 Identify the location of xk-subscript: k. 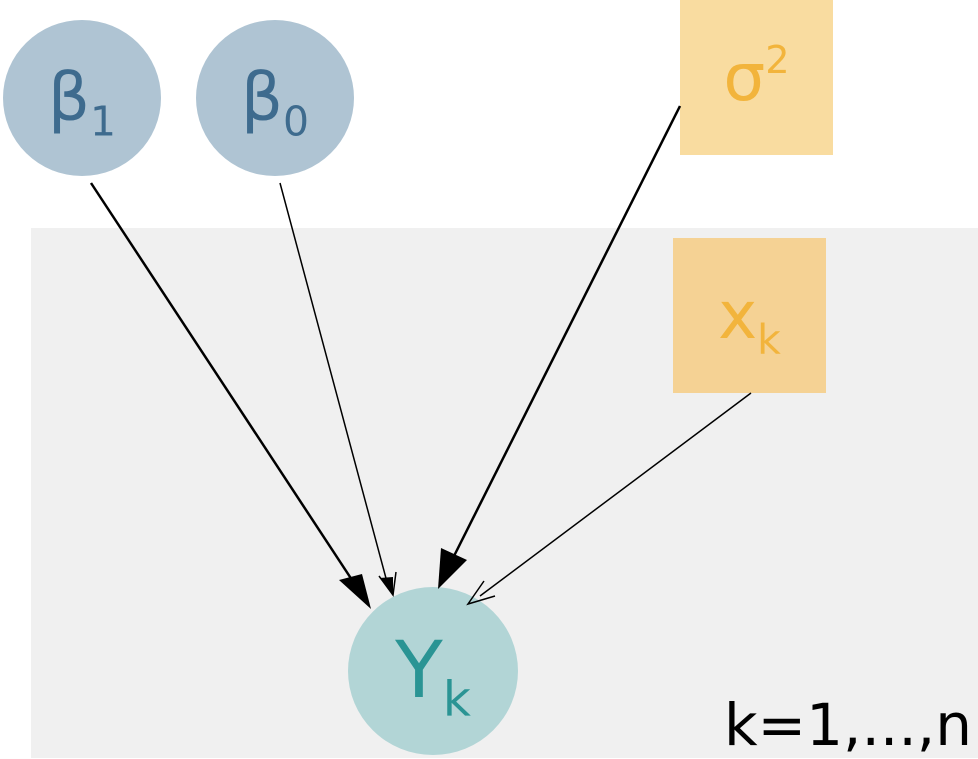
(769, 339).